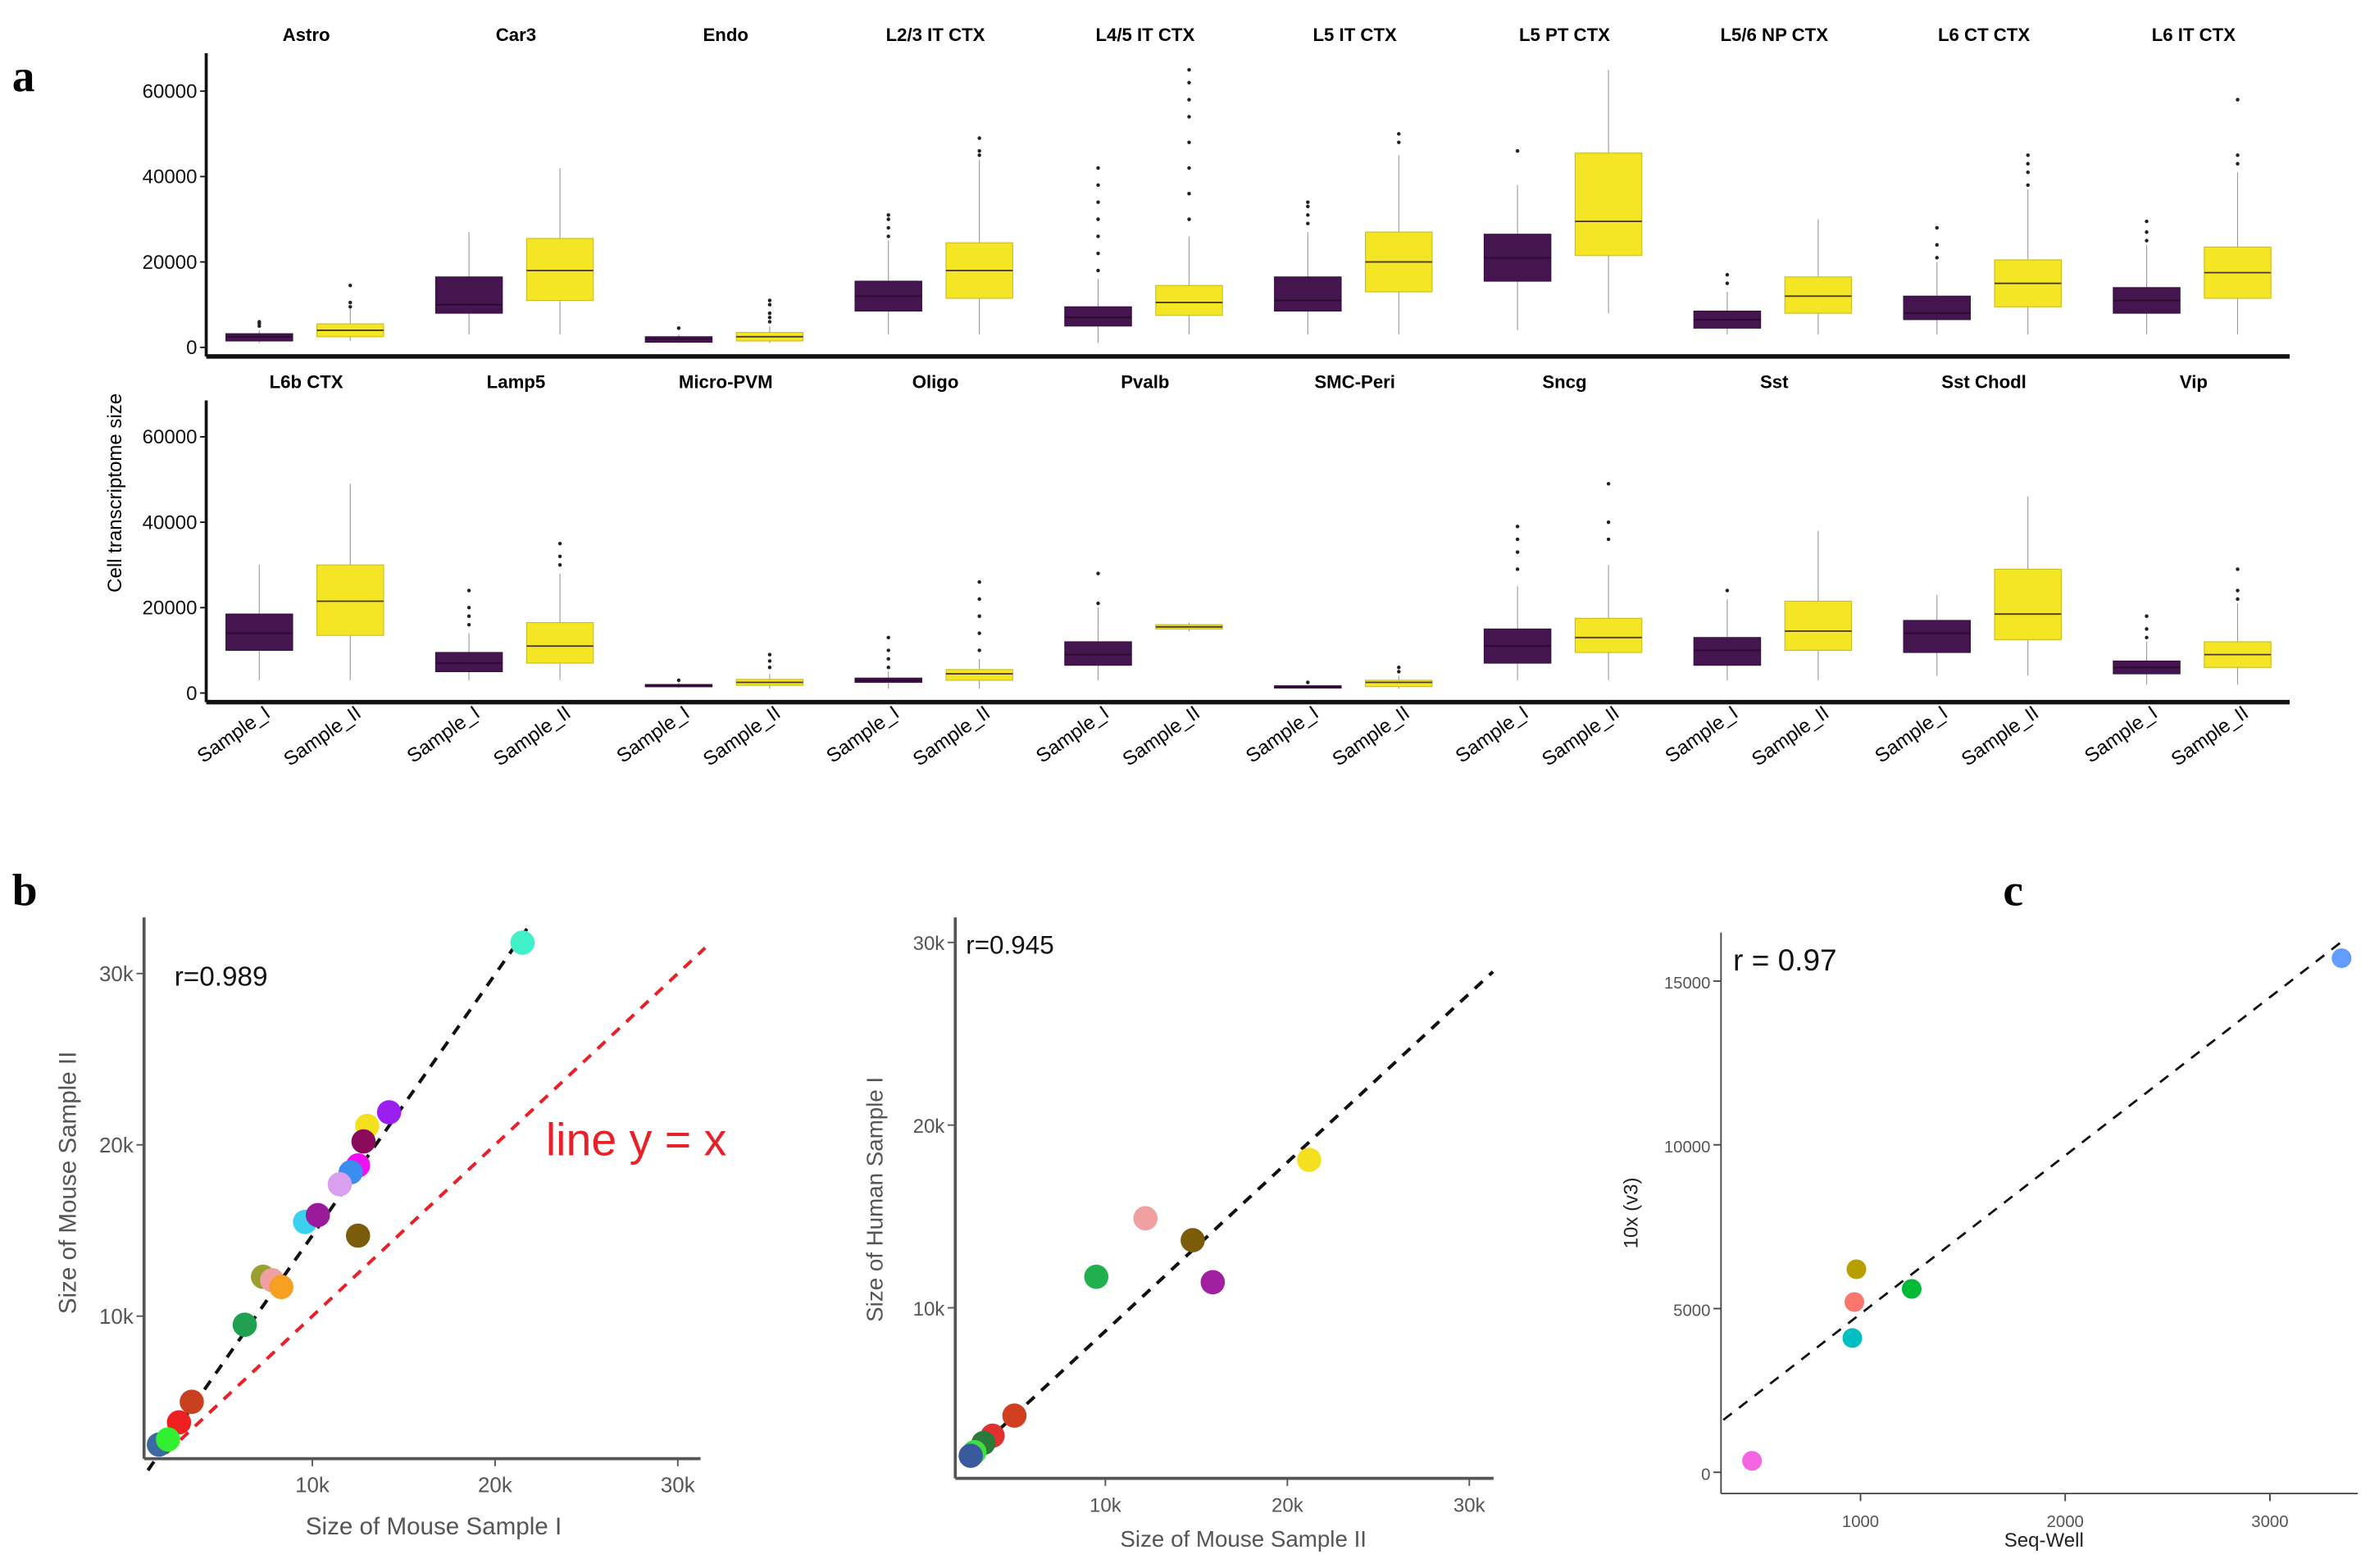 The image size is (2370, 1568). Describe the element at coordinates (874, 1199) in the screenshot. I see `y-axis-label: Size of Human Sample I` at that location.